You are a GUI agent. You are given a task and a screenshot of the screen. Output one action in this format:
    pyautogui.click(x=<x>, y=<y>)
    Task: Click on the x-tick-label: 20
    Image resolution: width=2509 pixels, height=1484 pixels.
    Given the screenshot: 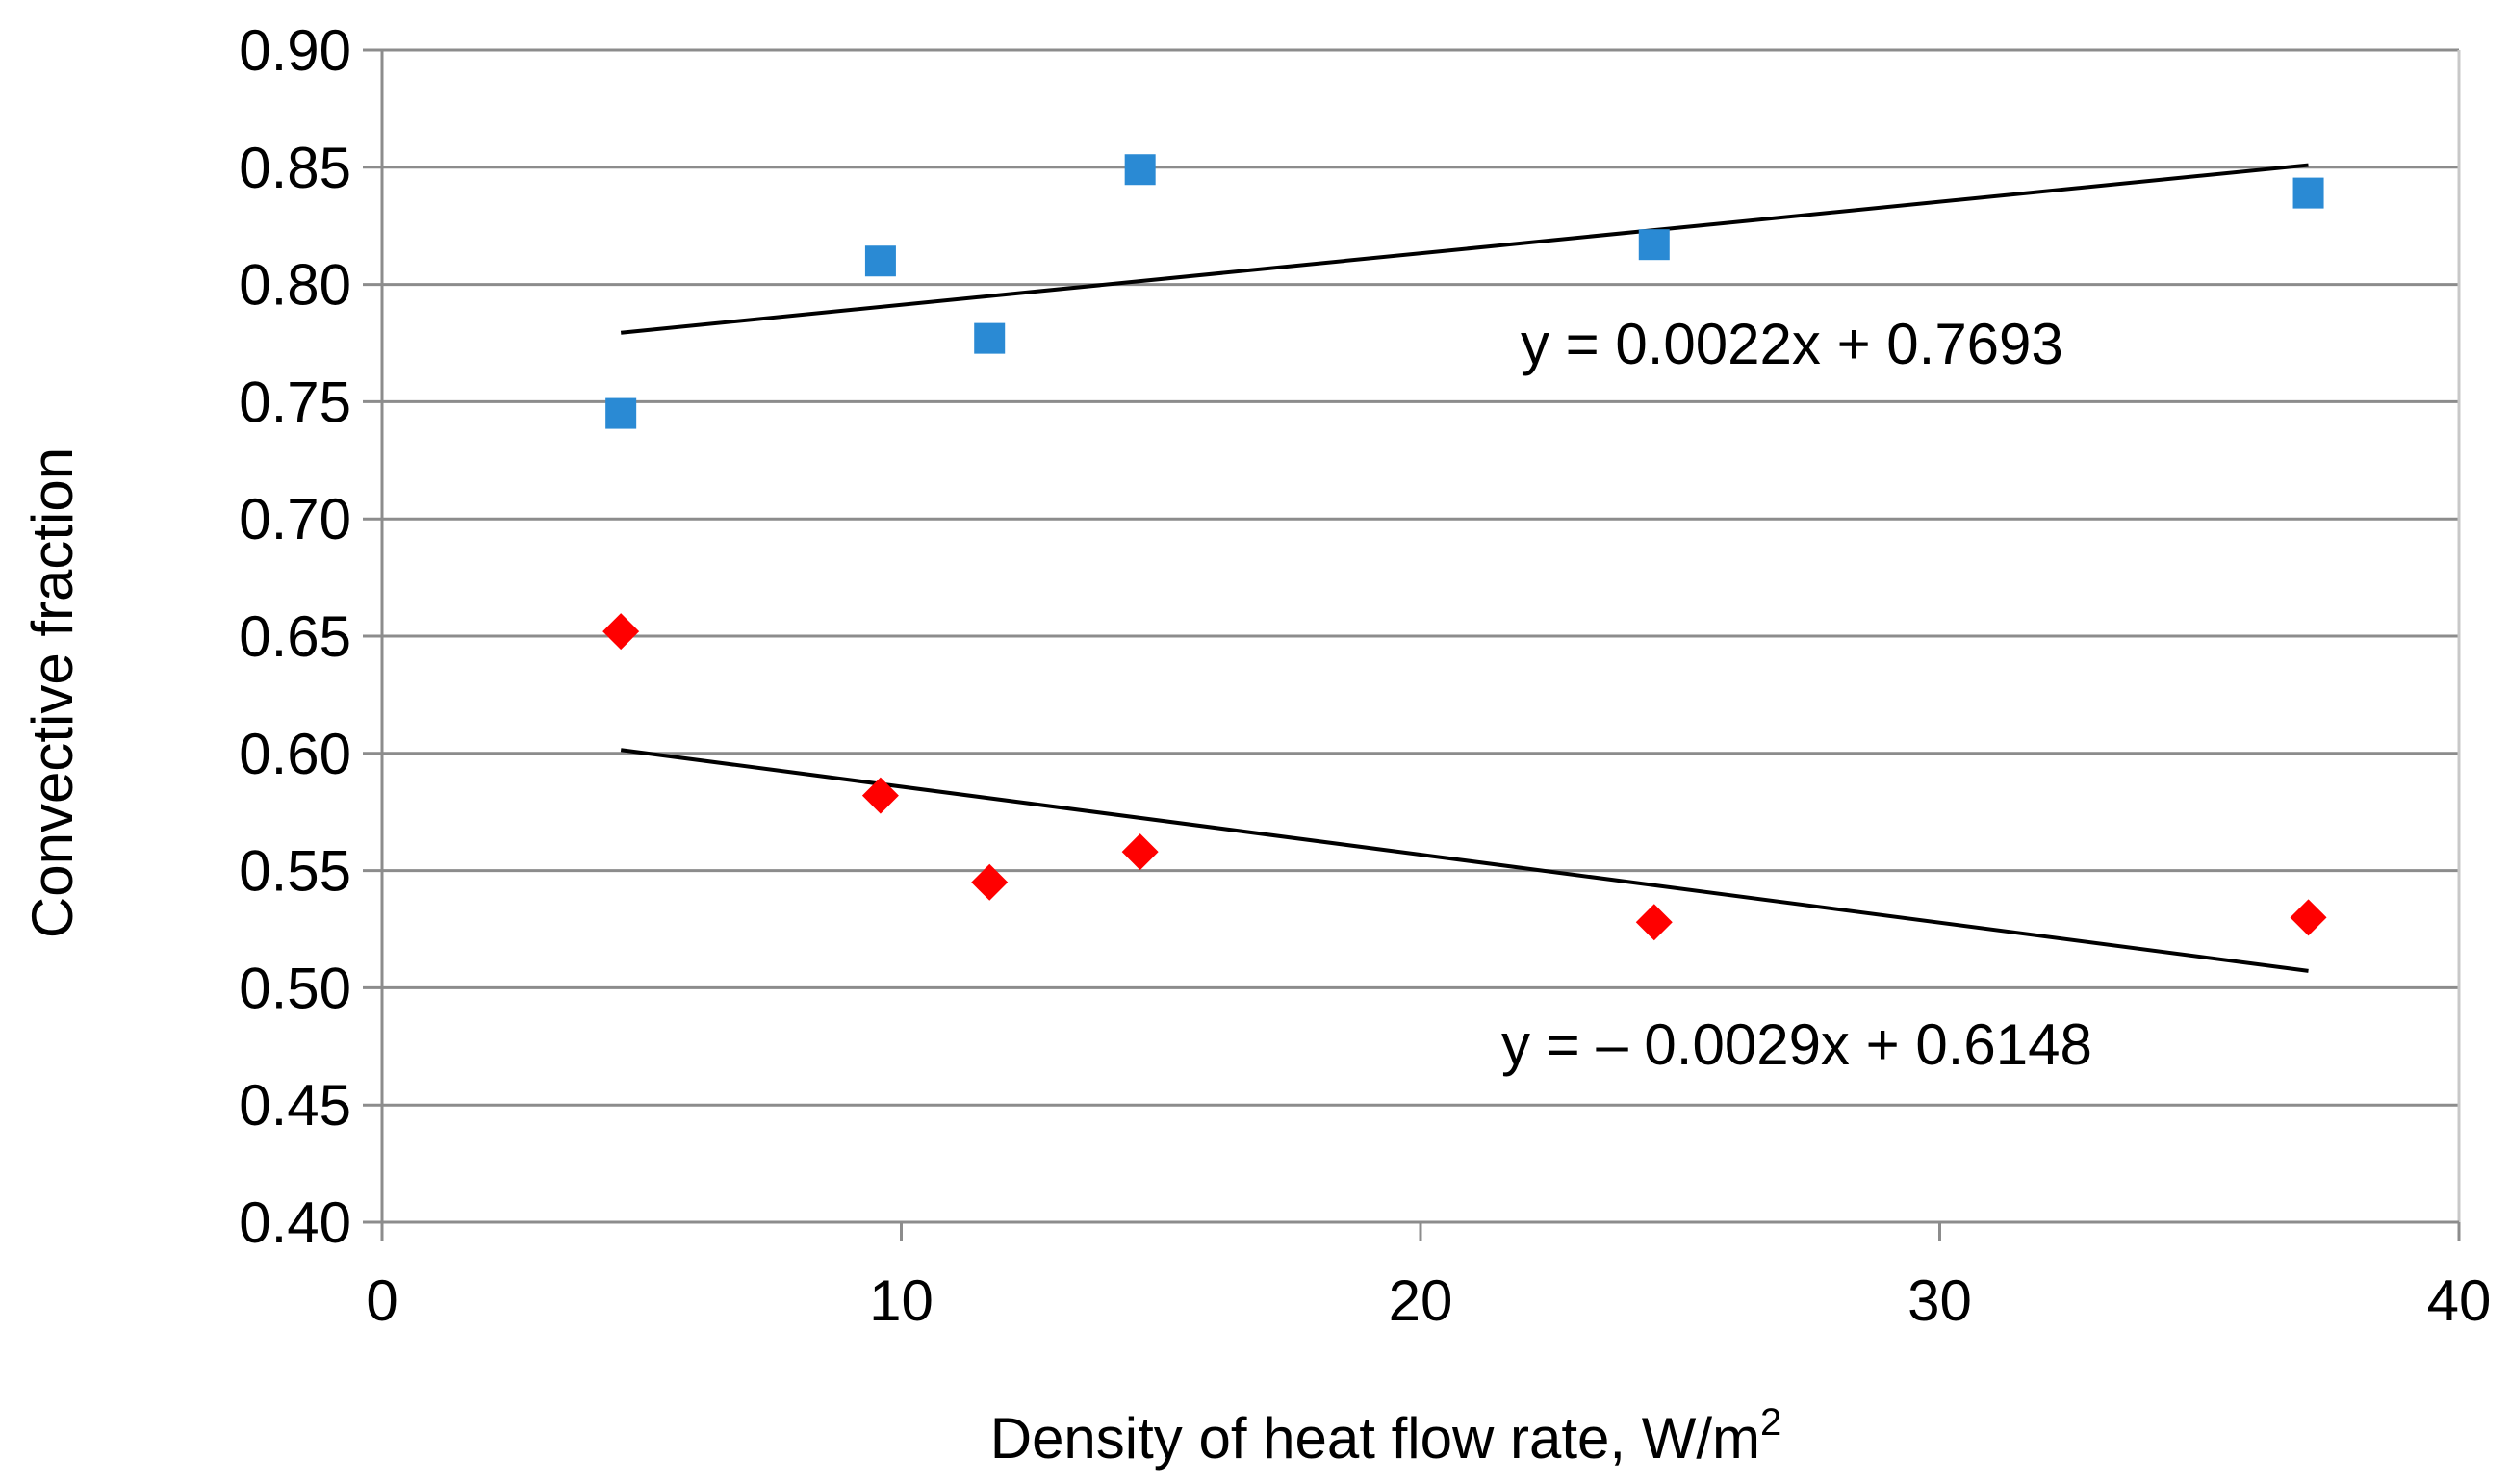 What is the action you would take?
    pyautogui.click(x=1421, y=1301)
    